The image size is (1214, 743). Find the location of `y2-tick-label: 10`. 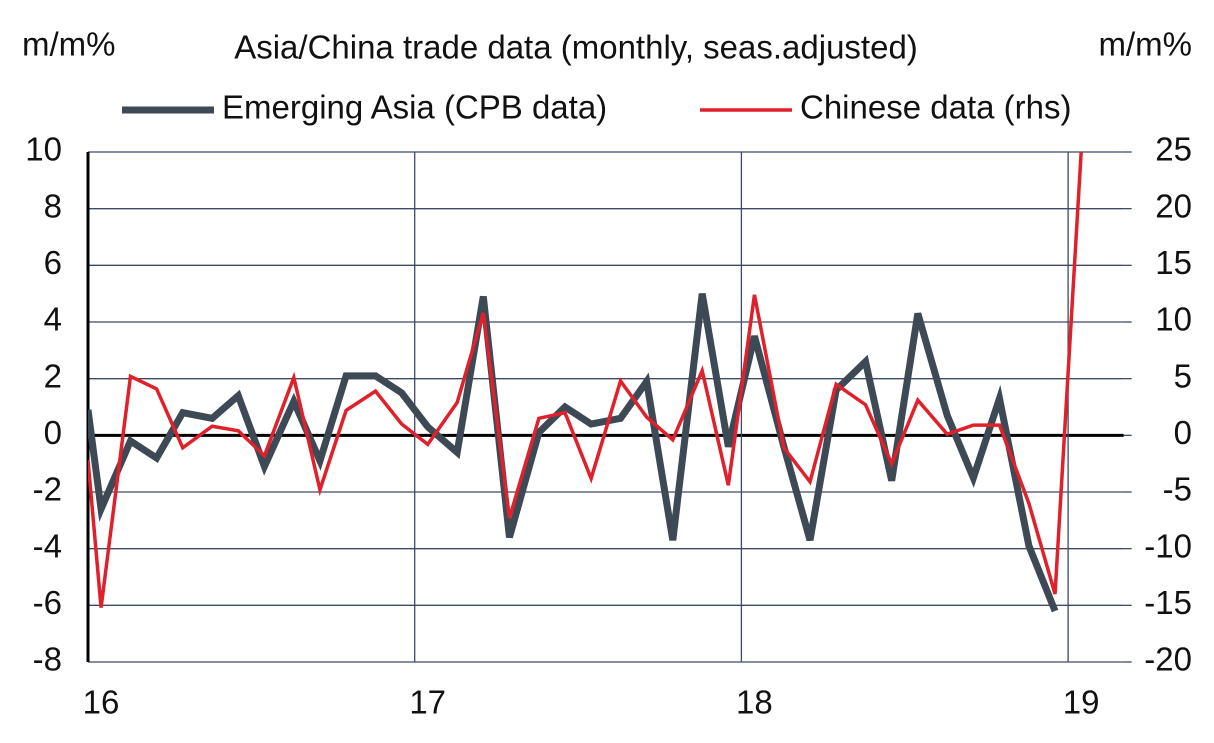

y2-tick-label: 10 is located at coordinates (1173, 319).